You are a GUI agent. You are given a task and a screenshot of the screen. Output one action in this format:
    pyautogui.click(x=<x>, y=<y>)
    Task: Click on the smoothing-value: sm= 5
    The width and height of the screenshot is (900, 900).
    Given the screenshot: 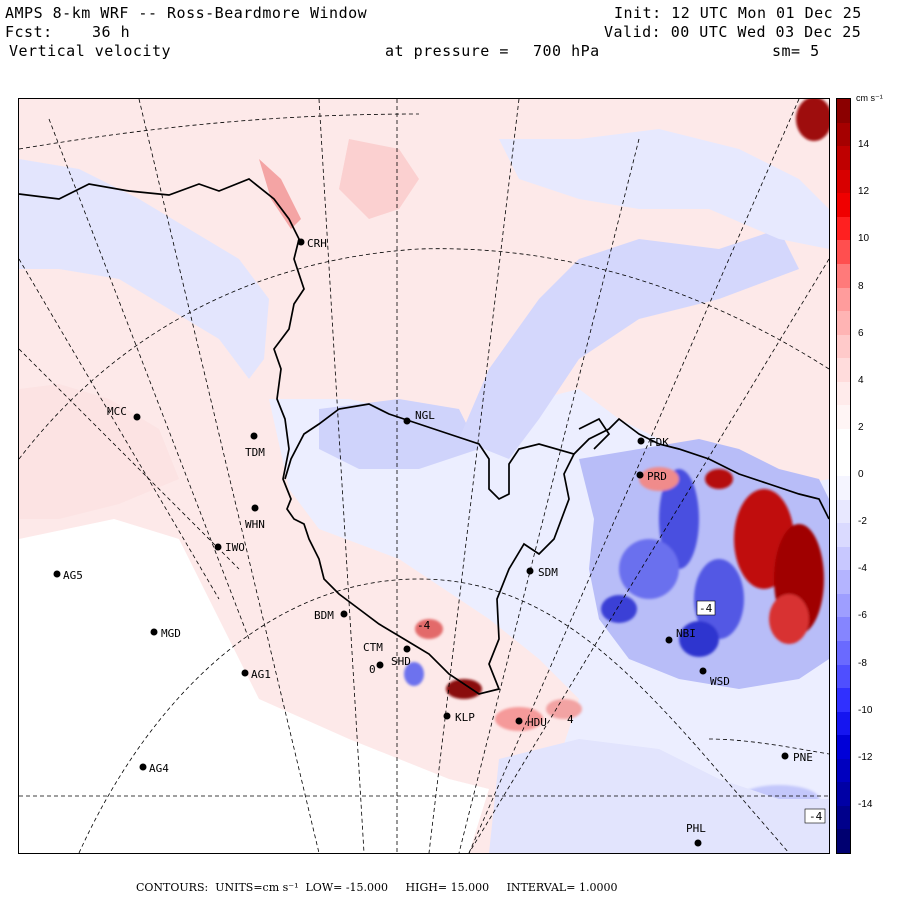 What is the action you would take?
    pyautogui.click(x=796, y=51)
    